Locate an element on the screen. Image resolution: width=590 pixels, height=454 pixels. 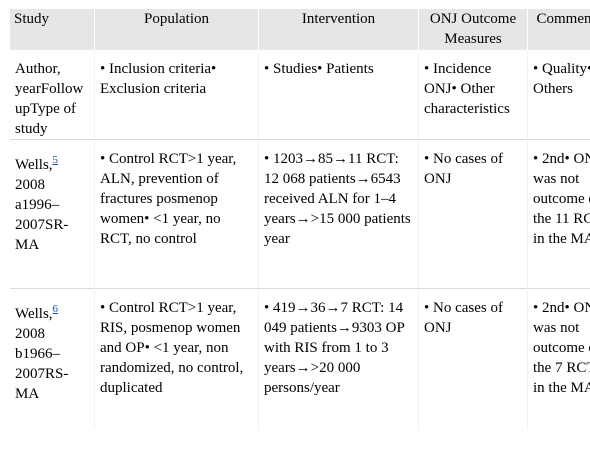
study-details: 2008 a1996–2007SR-MA is located at coordinates (41, 215).